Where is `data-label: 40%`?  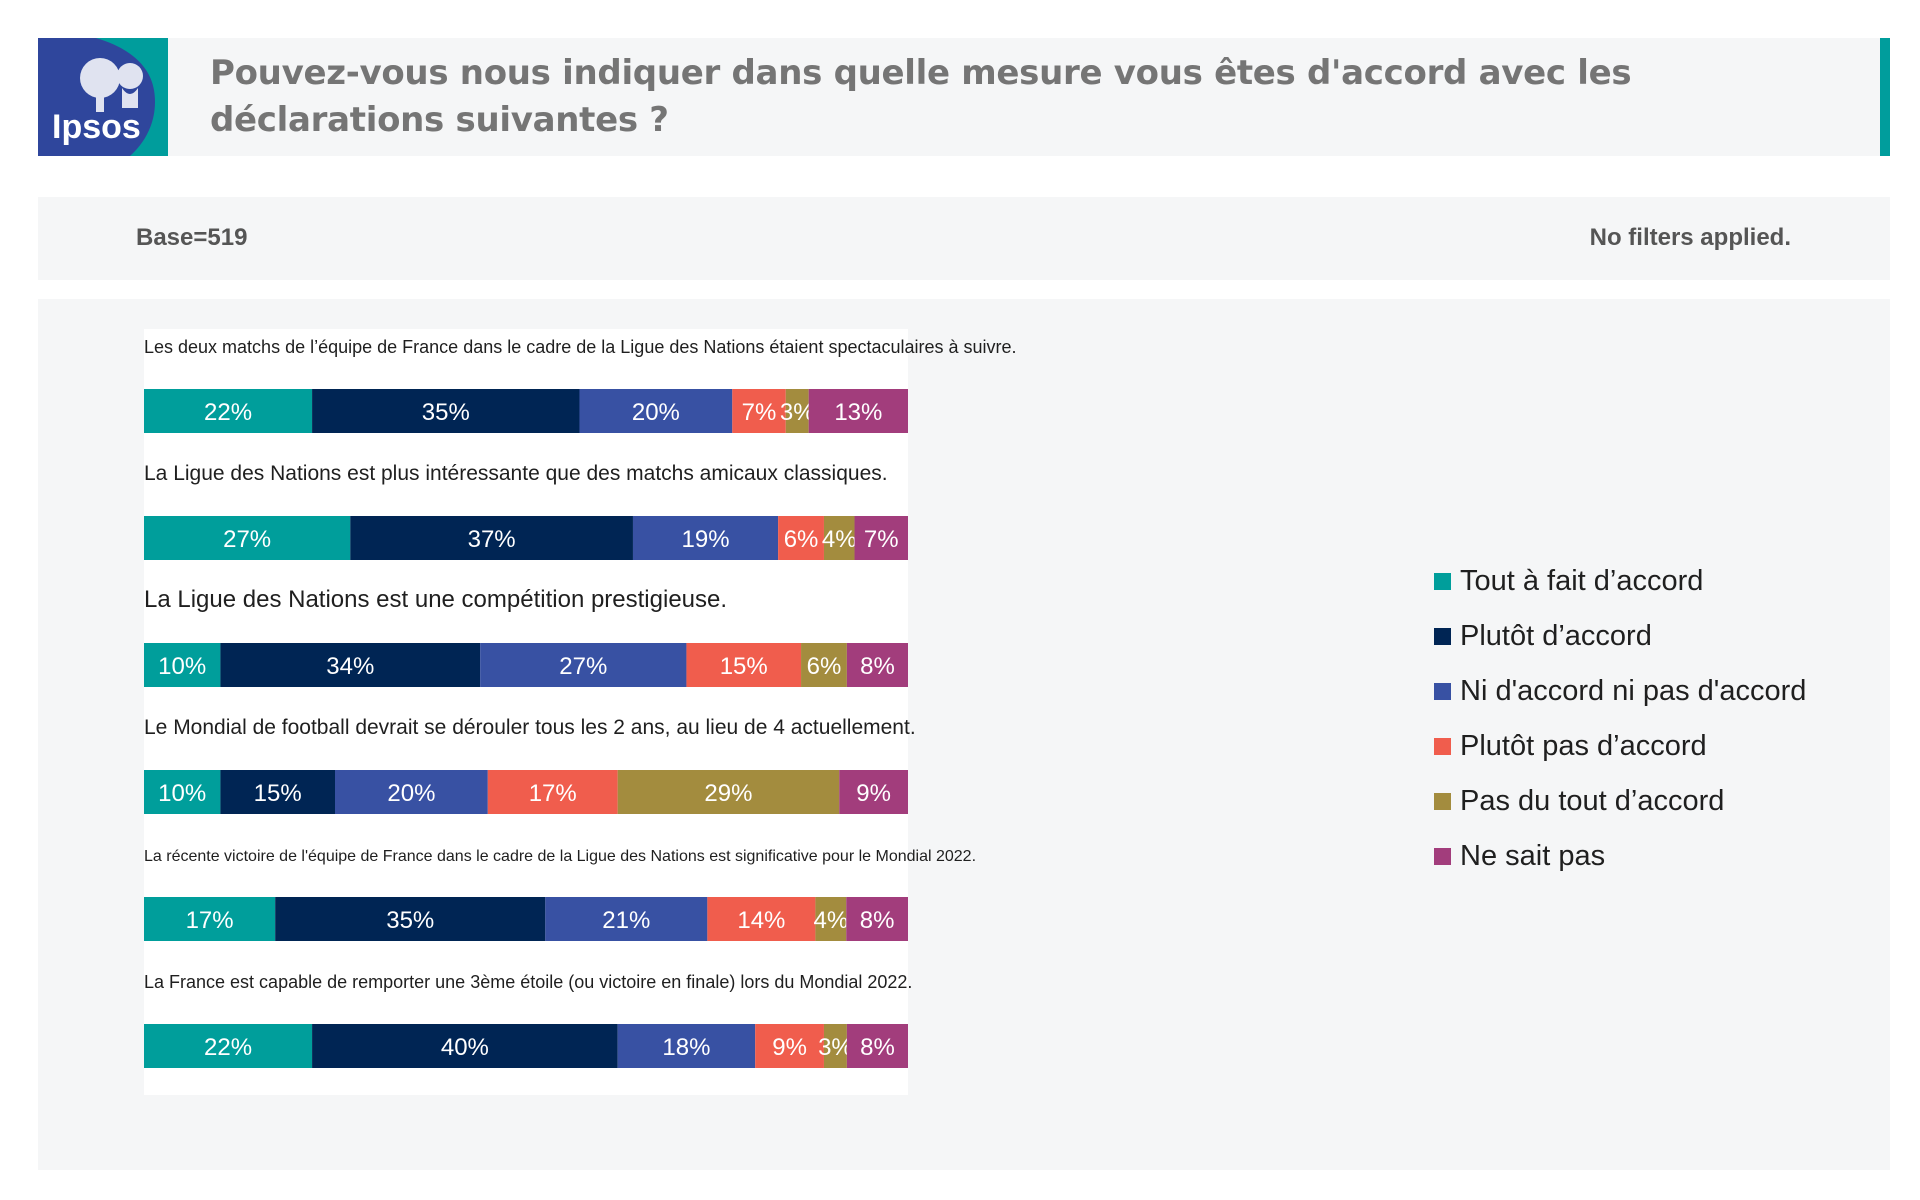 data-label: 40% is located at coordinates (465, 1047).